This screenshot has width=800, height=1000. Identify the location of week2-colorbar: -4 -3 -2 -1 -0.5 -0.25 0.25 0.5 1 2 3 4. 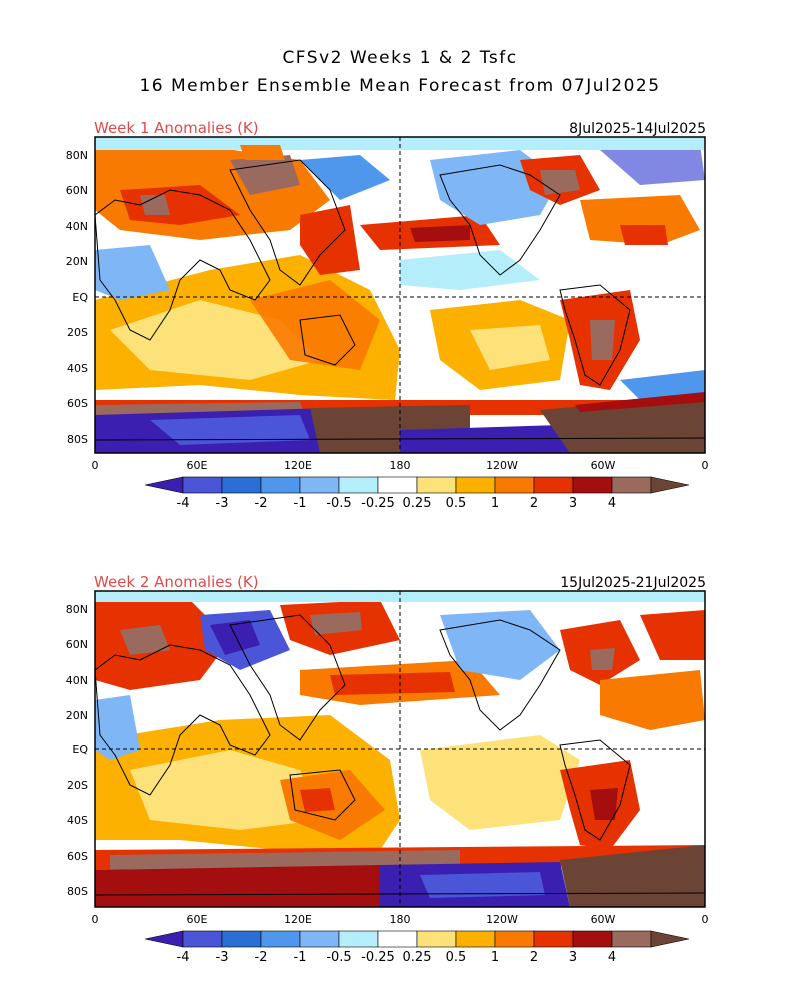
(417, 947).